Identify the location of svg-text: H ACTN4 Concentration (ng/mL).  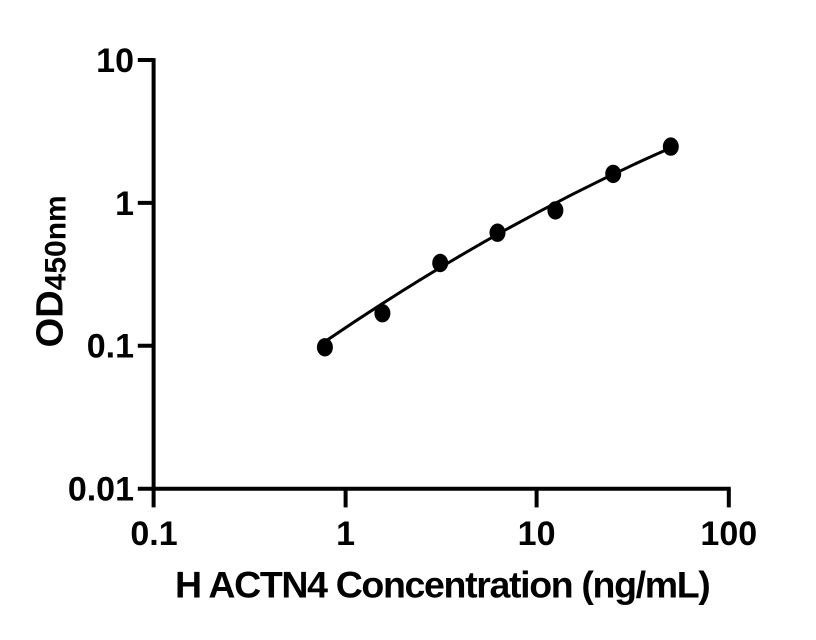
(442, 585).